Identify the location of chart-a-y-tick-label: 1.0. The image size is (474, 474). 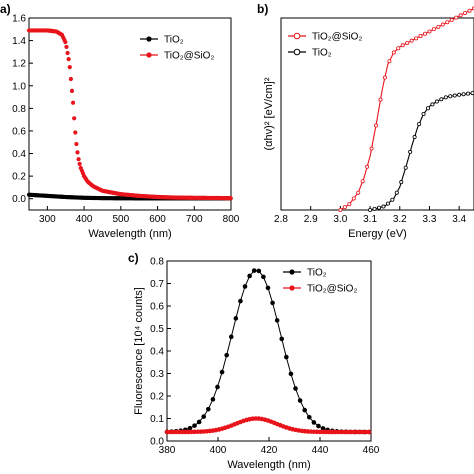
(19, 86).